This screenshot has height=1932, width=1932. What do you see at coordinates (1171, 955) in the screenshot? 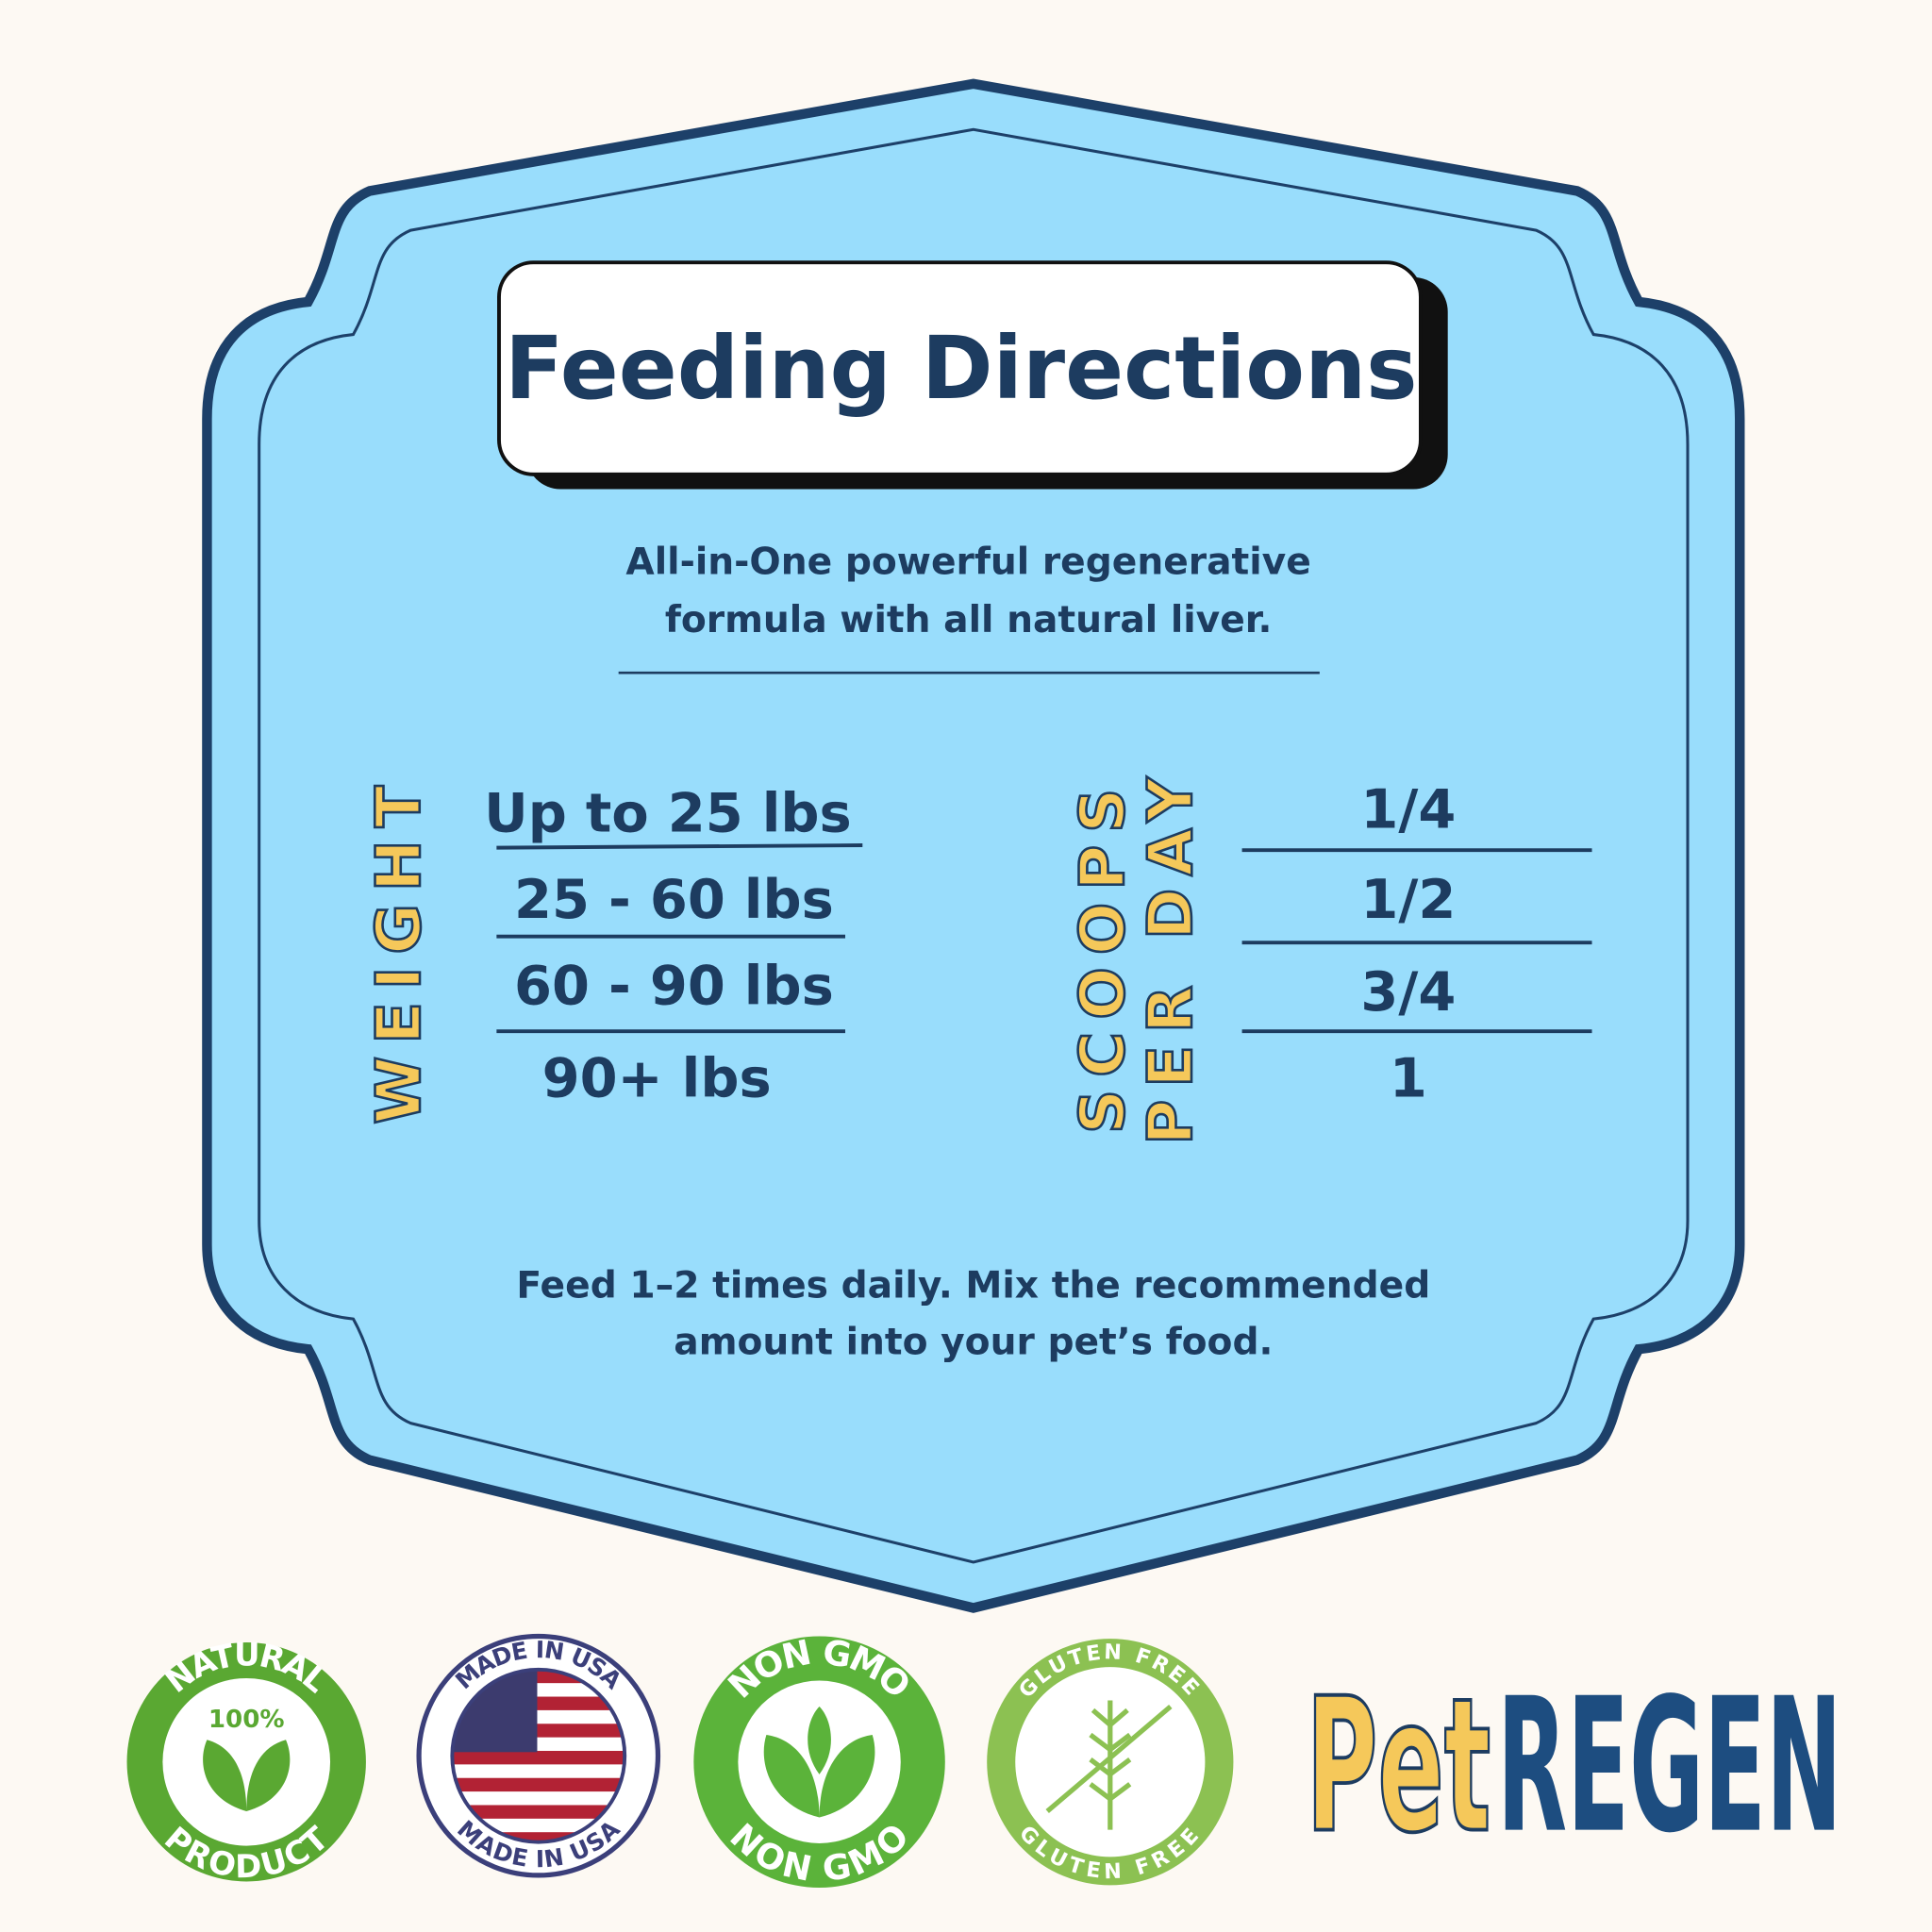
I see `scoops-label: PER DAY` at bounding box center [1171, 955].